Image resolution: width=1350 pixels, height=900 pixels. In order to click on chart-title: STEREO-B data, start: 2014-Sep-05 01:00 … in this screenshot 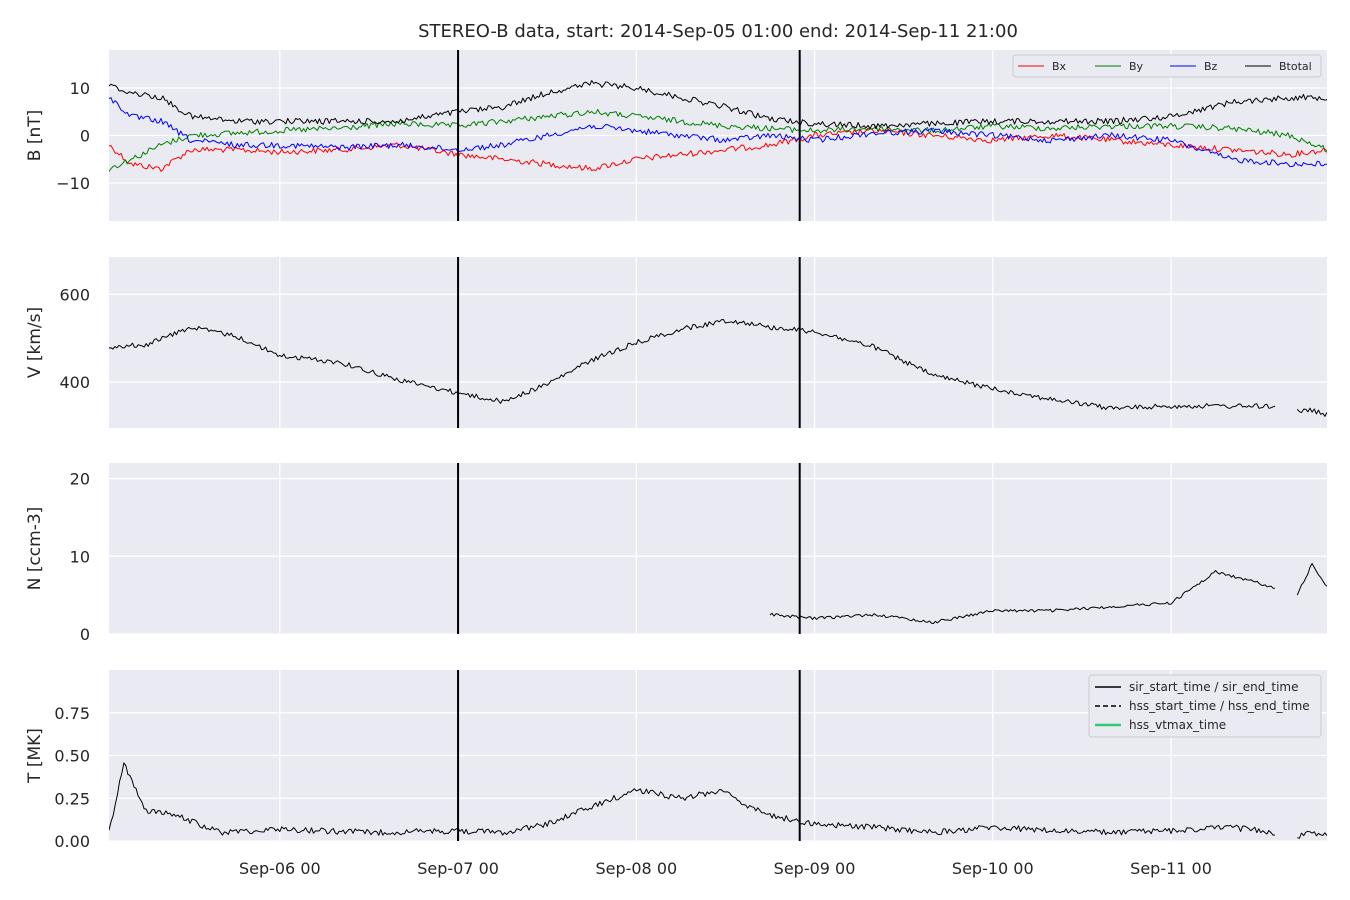, I will do `click(718, 31)`.